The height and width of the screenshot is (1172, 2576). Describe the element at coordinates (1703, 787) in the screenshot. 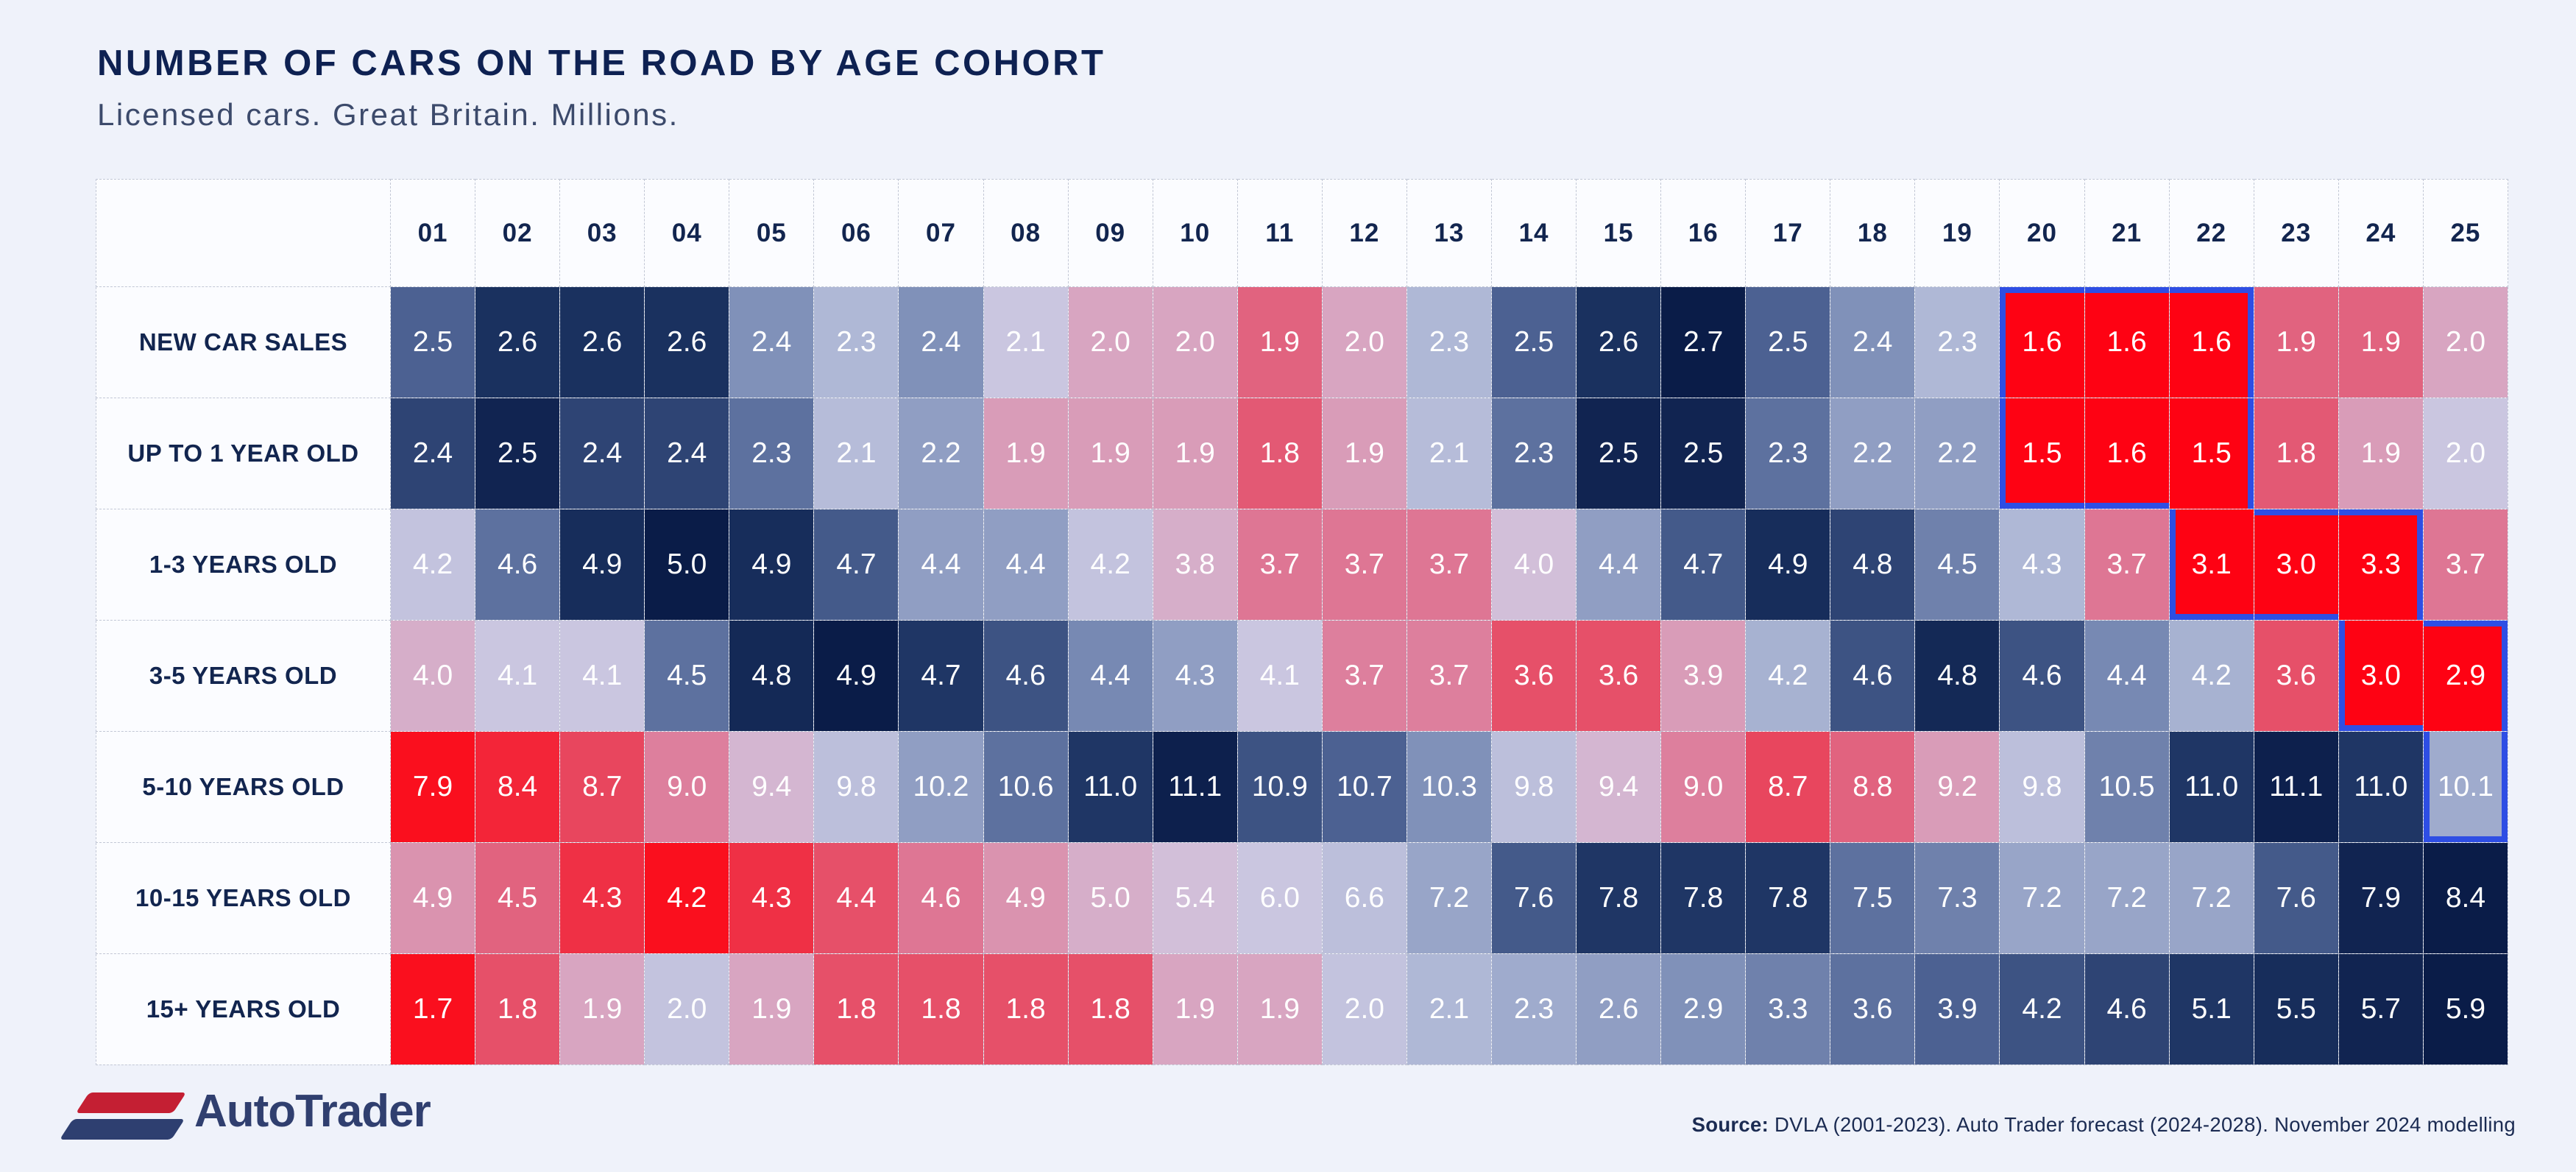

I see `heatmap-cell: 9.0` at that location.